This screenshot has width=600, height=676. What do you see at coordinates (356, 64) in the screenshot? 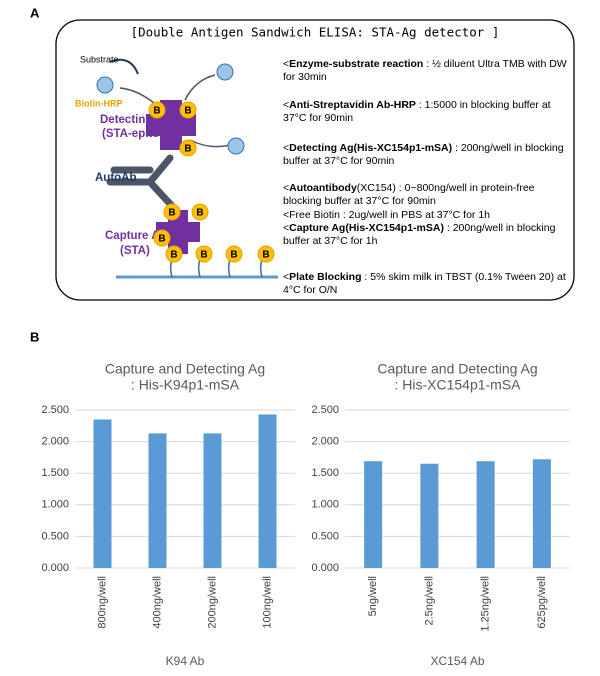
I see `step-text: Enzyme-substrate reaction` at bounding box center [356, 64].